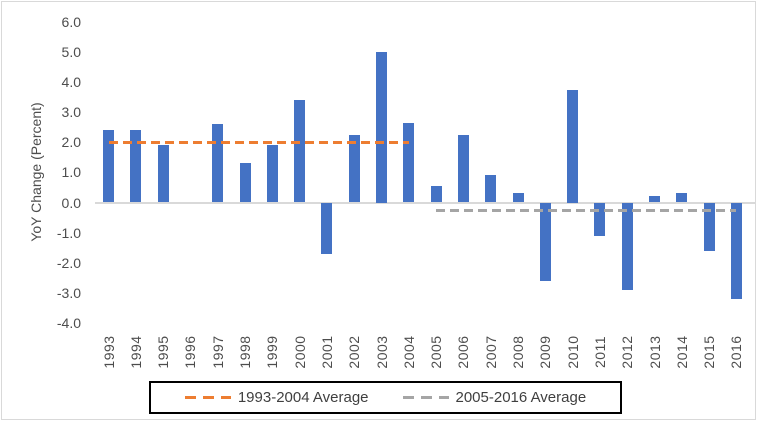  I want to click on x-tick-2013: 2013, so click(654, 352).